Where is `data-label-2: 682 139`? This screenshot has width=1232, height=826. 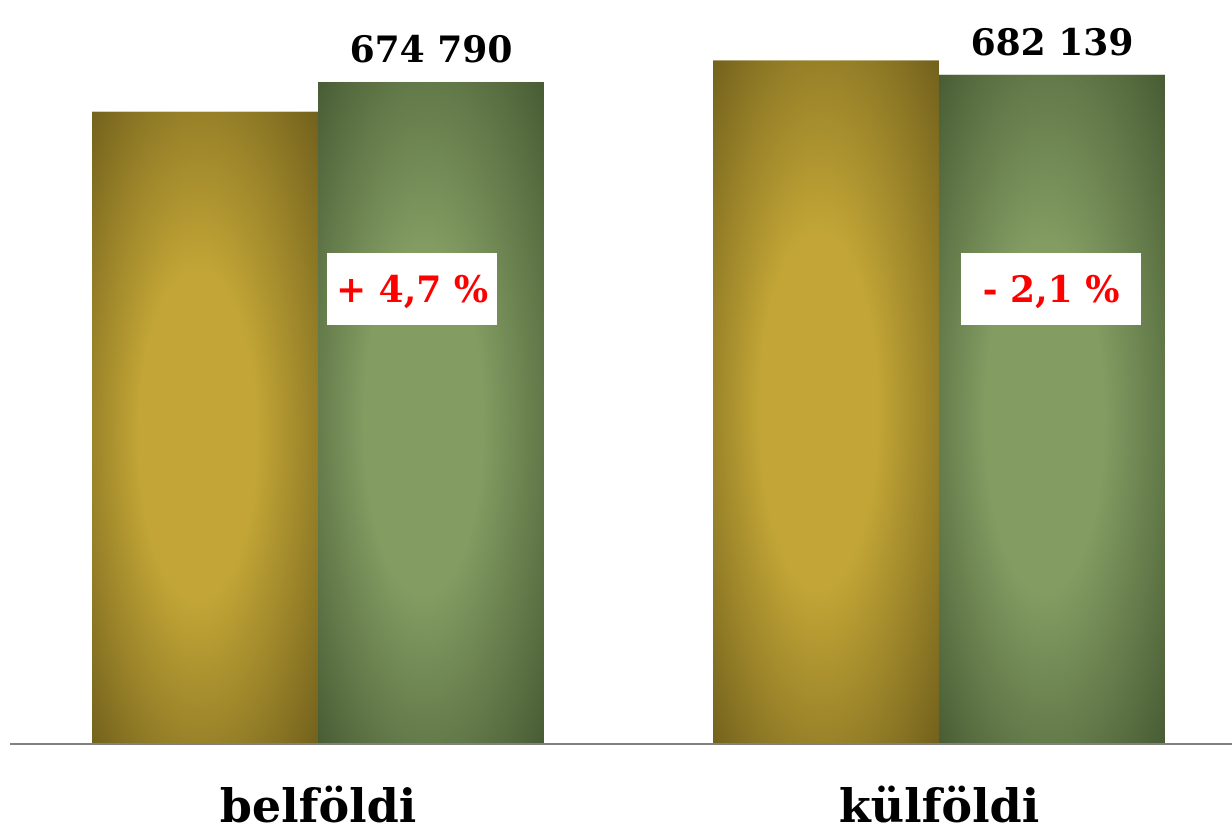 data-label-2: 682 139 is located at coordinates (1052, 43).